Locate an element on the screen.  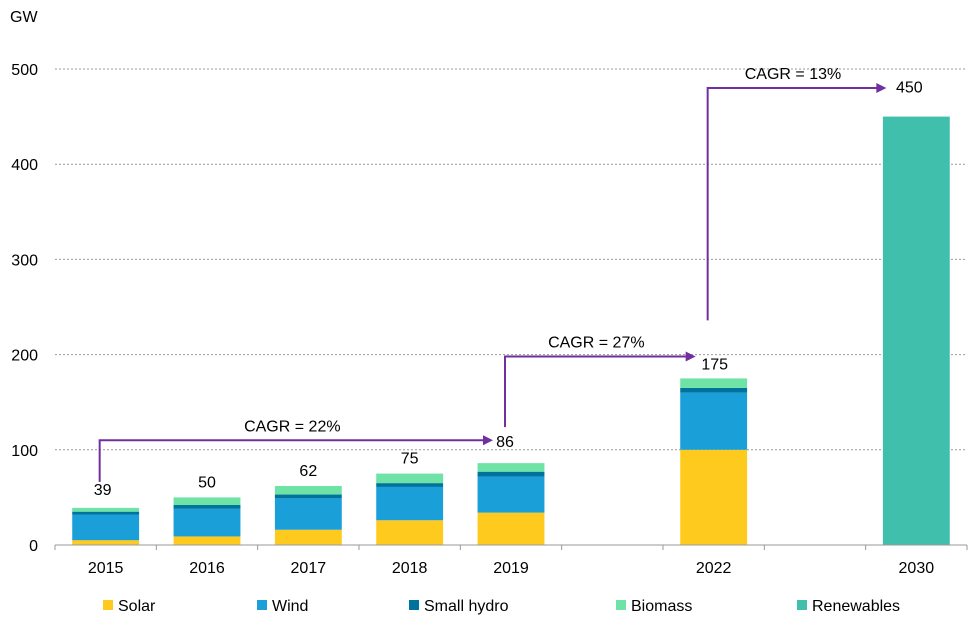
legend-swatch-small-hydro is located at coordinates (414, 605).